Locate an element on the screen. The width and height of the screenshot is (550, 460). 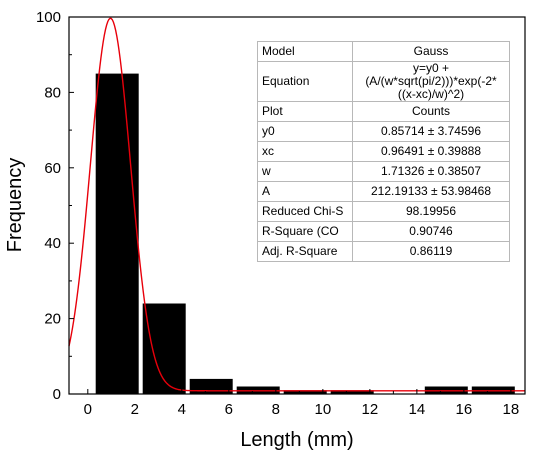
x-tick-label: 6 is located at coordinates (229, 409).